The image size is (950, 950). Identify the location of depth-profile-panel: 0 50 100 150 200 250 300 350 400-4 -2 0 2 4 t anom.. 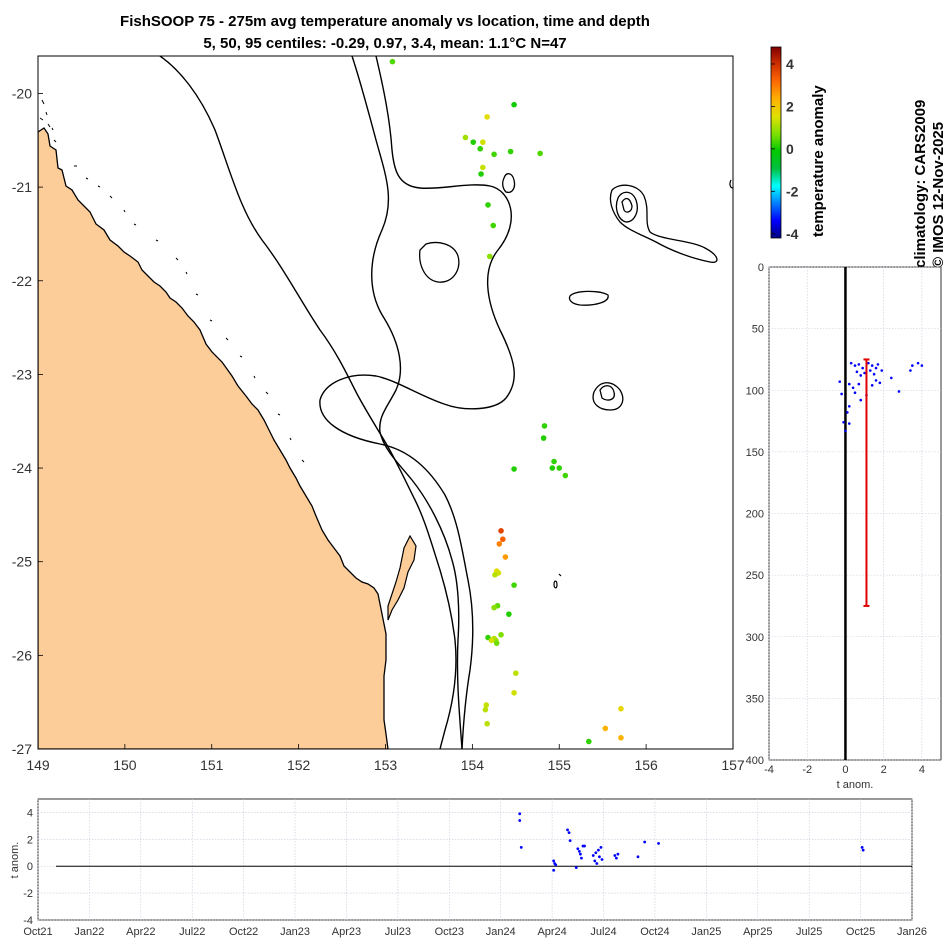
(844, 526).